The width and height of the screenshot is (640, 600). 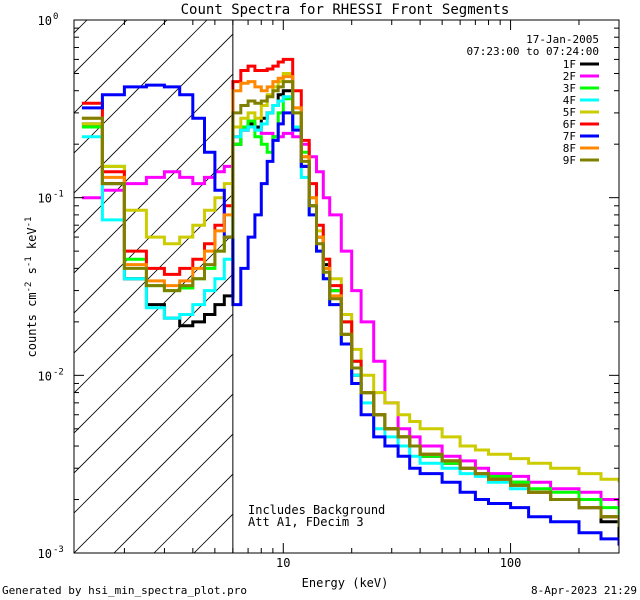 What do you see at coordinates (283, 563) in the screenshot?
I see `x-tick-label: 10` at bounding box center [283, 563].